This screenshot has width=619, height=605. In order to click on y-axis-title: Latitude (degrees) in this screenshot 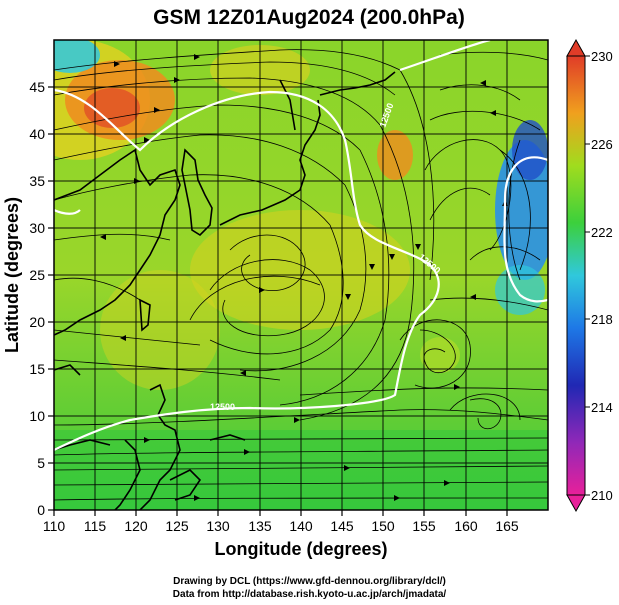, I will do `click(12, 275)`.